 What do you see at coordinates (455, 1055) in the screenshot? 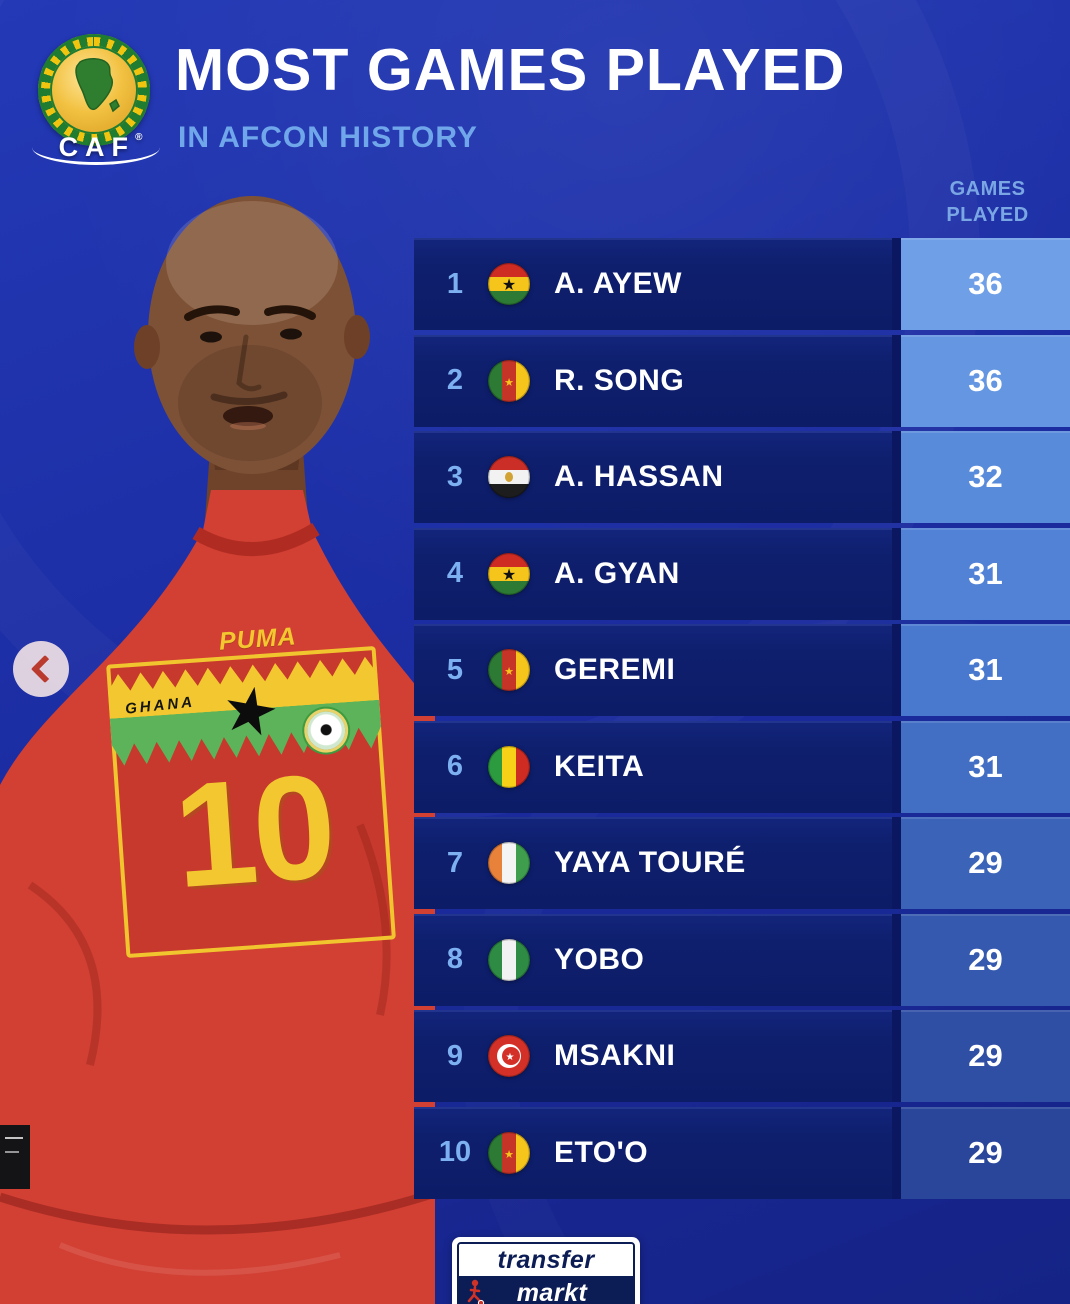
I see `rank-number: 9` at bounding box center [455, 1055].